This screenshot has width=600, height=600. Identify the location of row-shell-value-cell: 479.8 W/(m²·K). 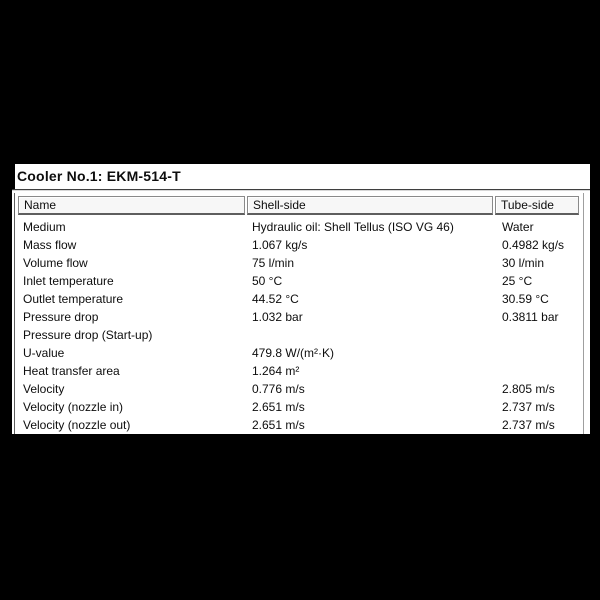
(293, 353).